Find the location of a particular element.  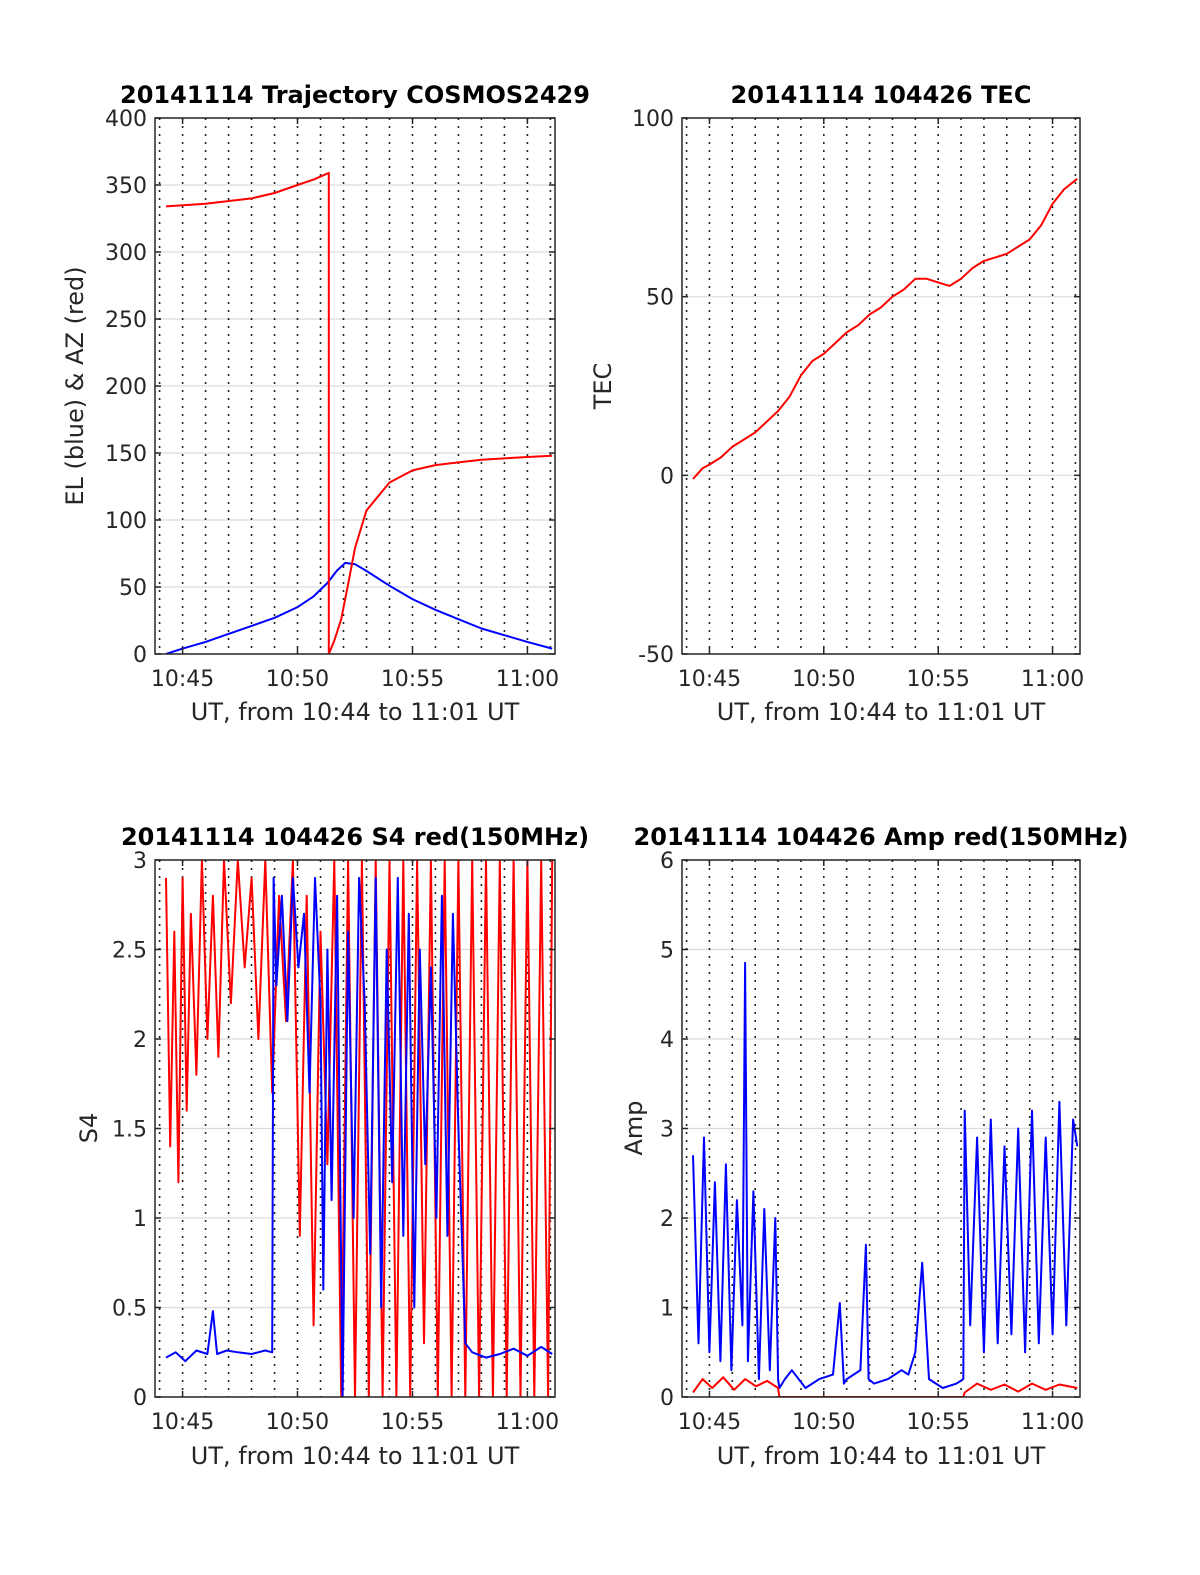

y-axis-label: S4 is located at coordinates (89, 1128).